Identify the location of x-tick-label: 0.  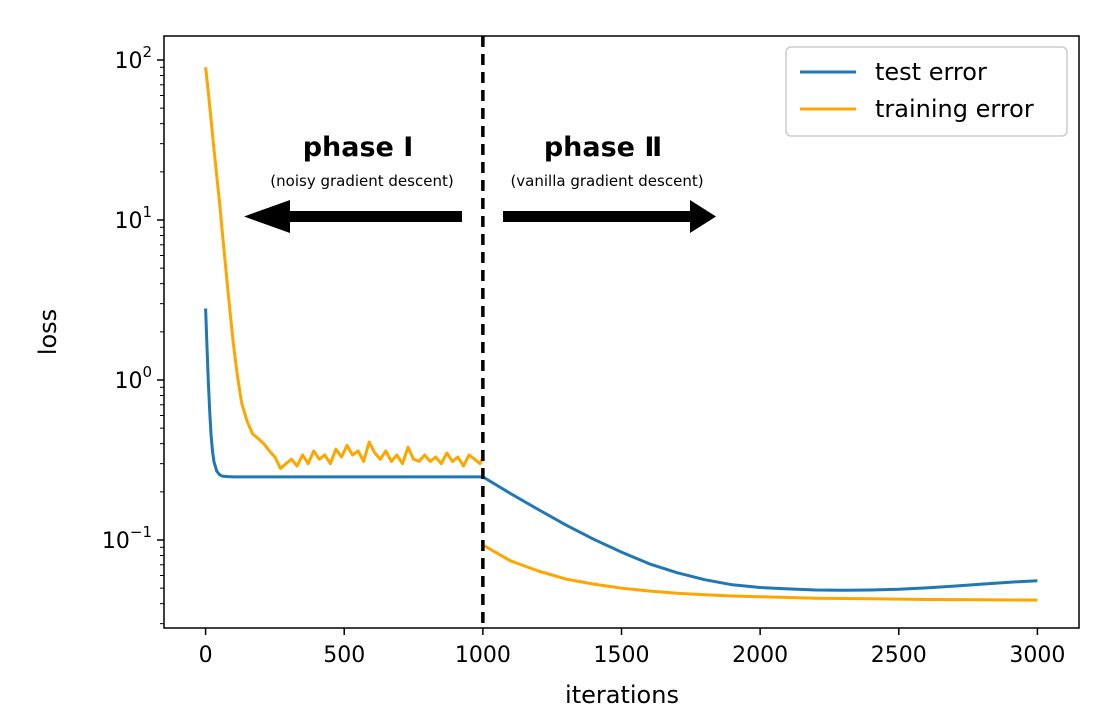
(206, 655).